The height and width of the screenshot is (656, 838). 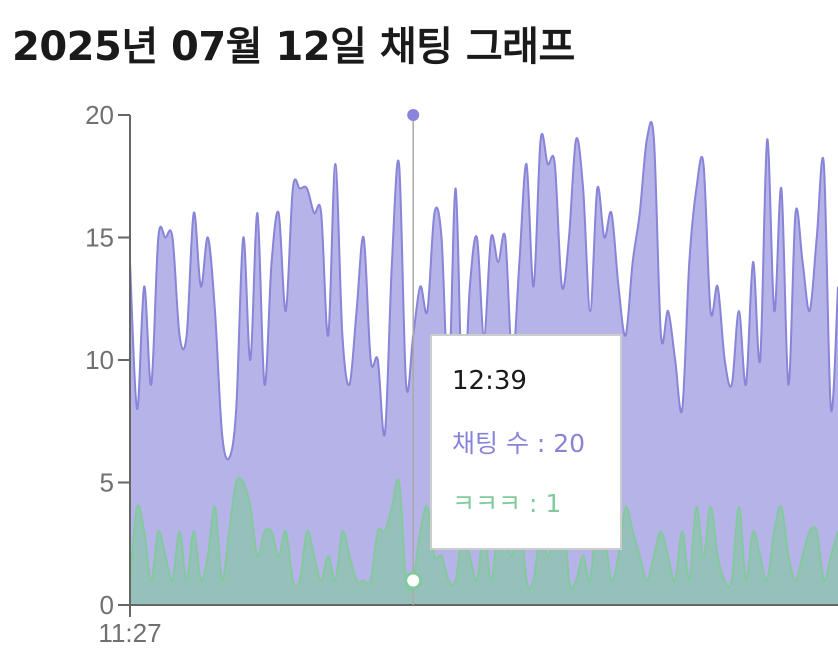 I want to click on active-dot-kkk, so click(x=413, y=580).